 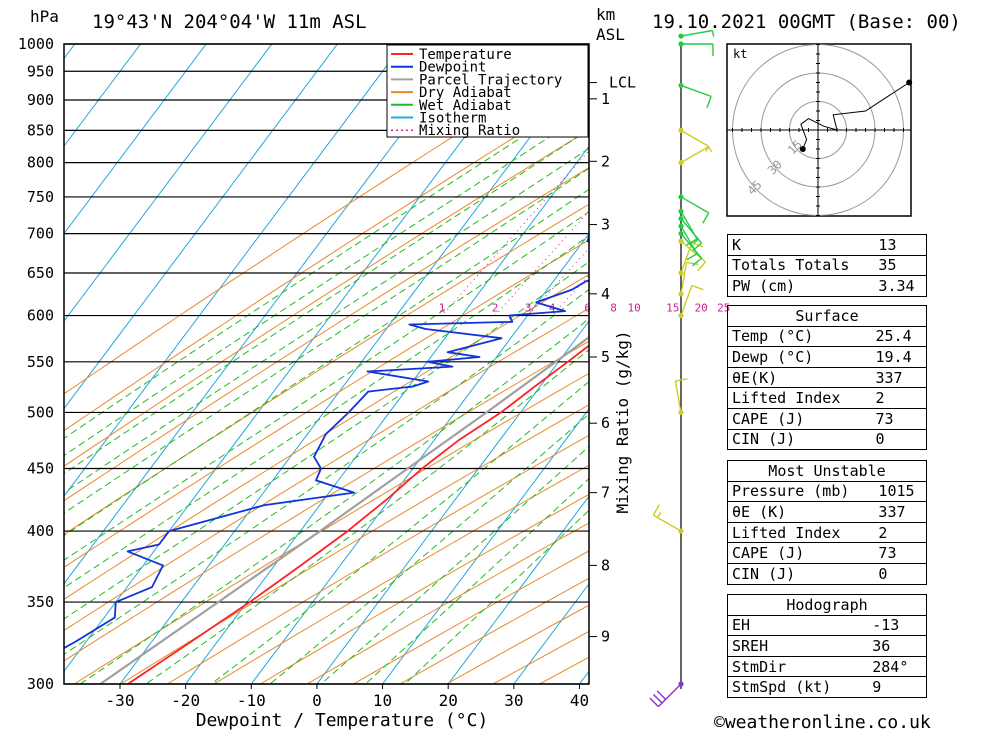 I want to click on temperature-tick-label: 10, so click(x=382, y=700).